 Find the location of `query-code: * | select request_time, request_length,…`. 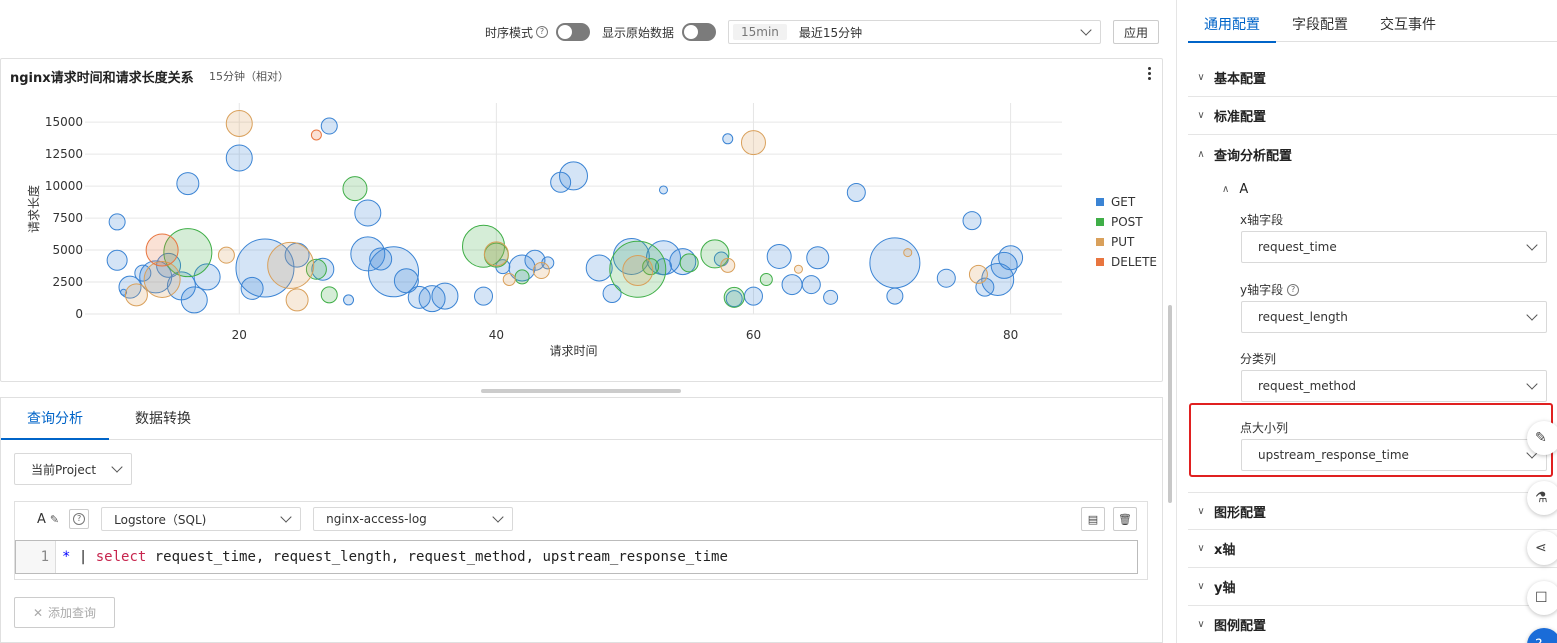

query-code: * | select request_time, request_length,… is located at coordinates (392, 557).